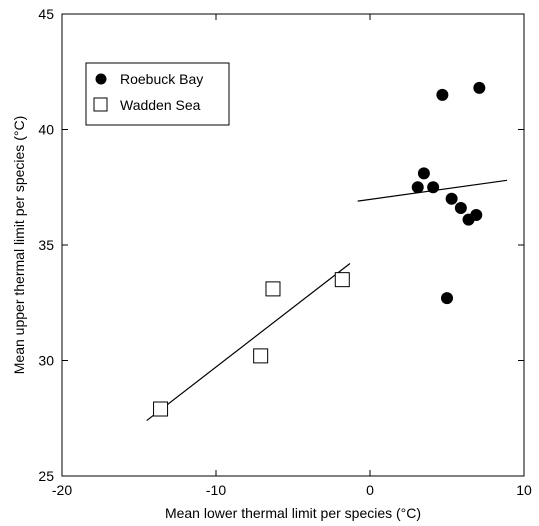 Image resolution: width=539 pixels, height=526 pixels. What do you see at coordinates (100, 104) in the screenshot?
I see `legend-marker-wadden-sea` at bounding box center [100, 104].